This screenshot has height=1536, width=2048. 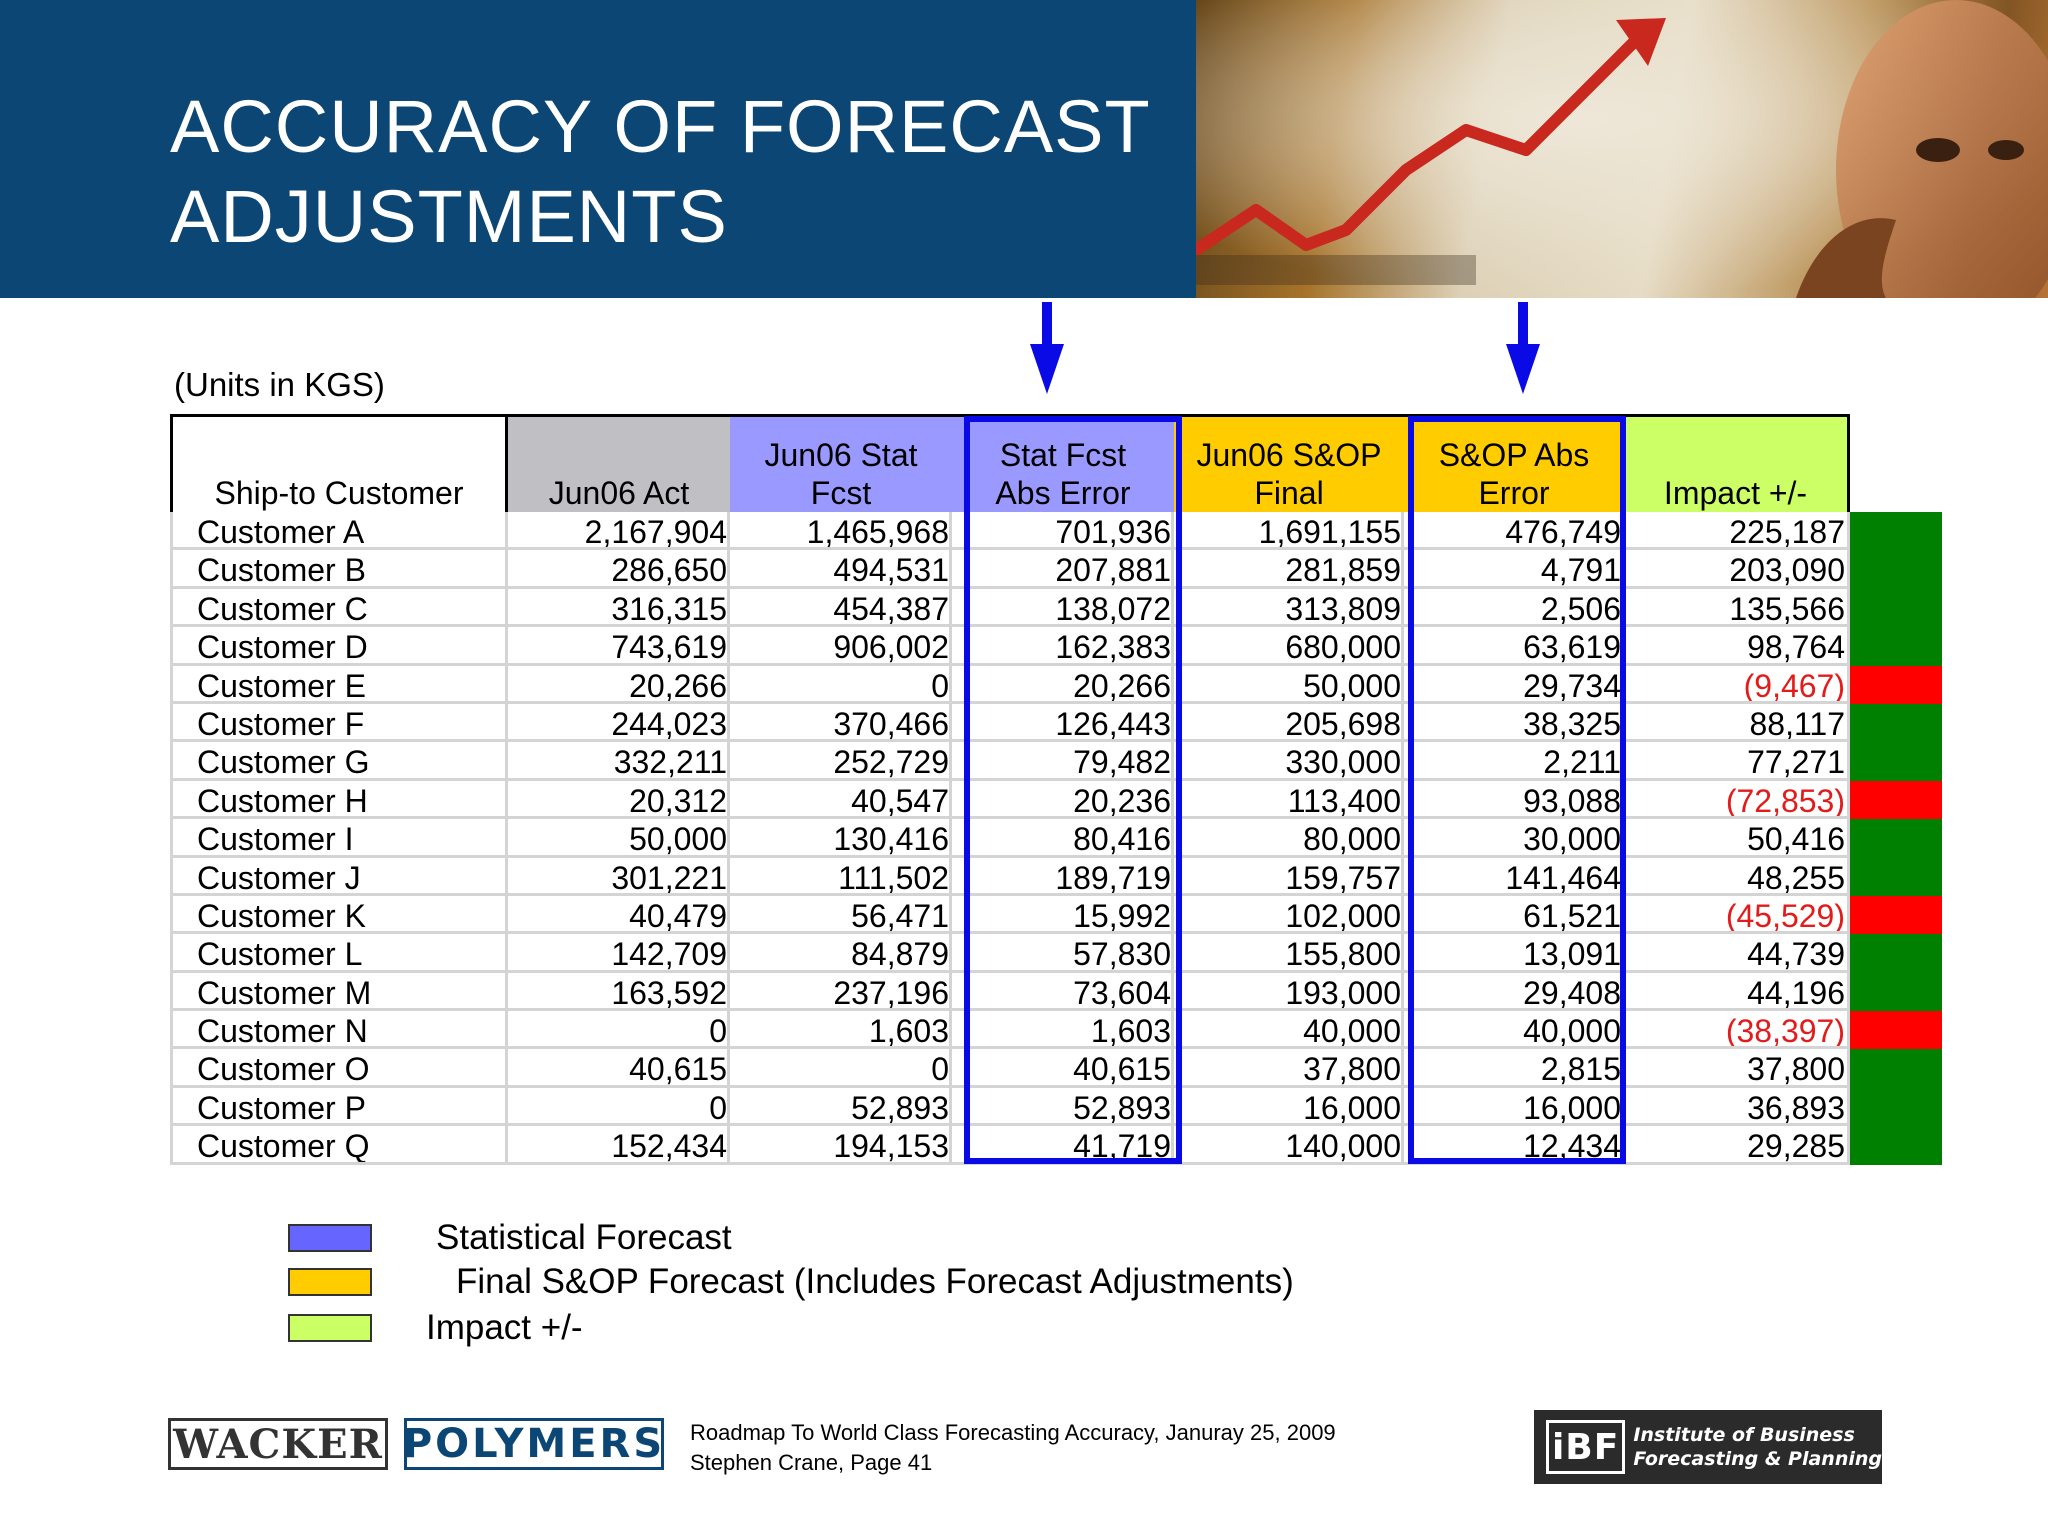 I want to click on value-cell: 281,859, so click(x=1289, y=569).